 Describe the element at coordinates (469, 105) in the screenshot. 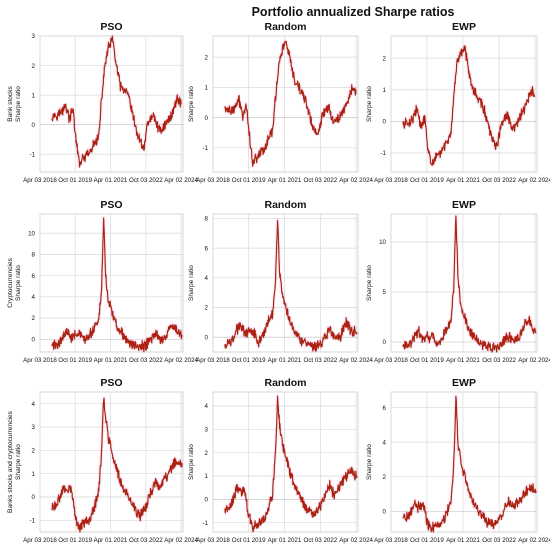

I see `series-band` at that location.